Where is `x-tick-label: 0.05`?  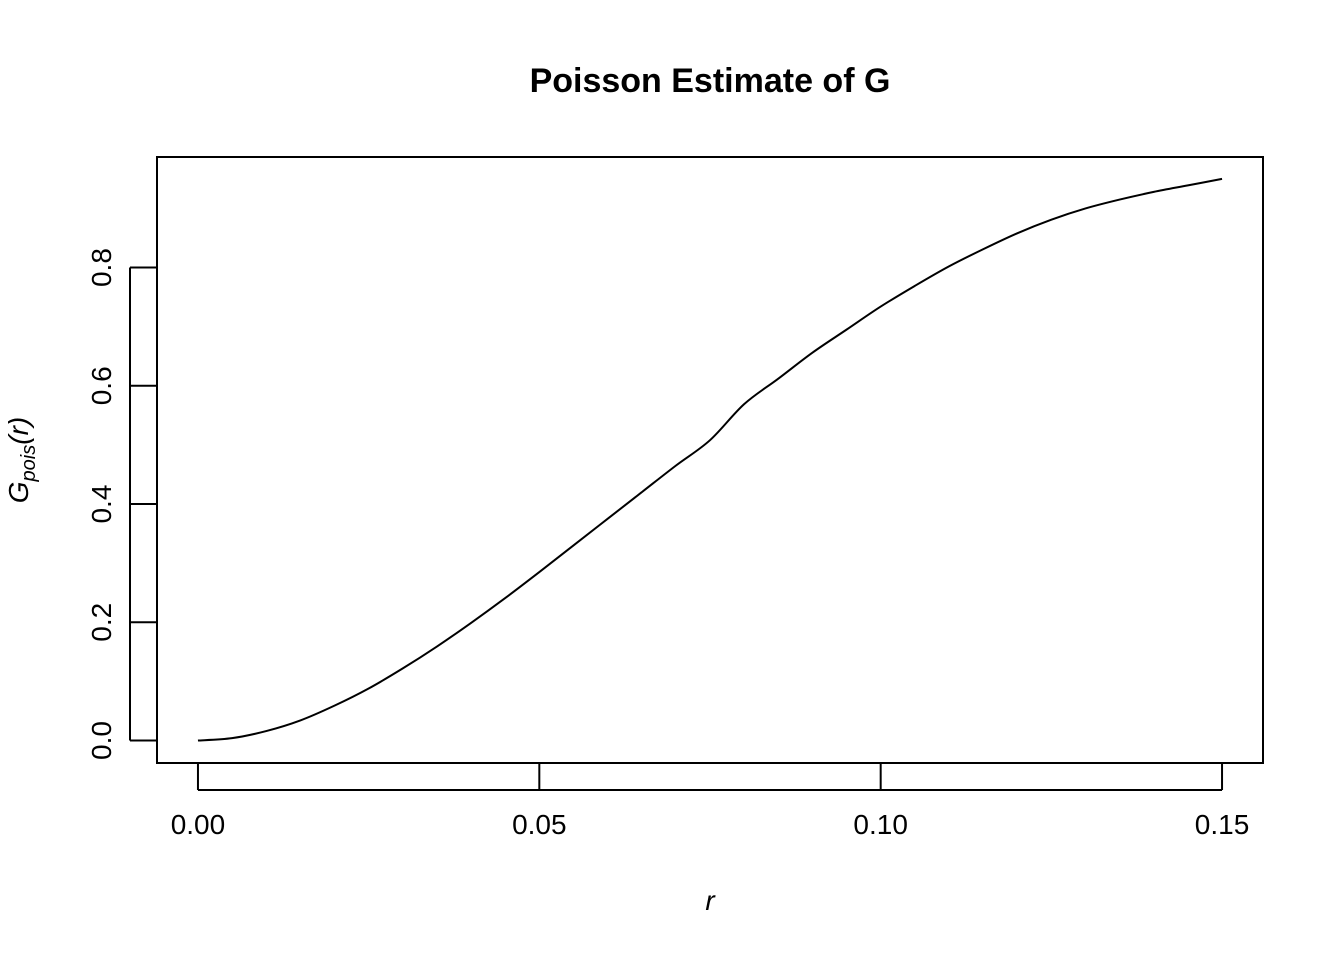
x-tick-label: 0.05 is located at coordinates (539, 824).